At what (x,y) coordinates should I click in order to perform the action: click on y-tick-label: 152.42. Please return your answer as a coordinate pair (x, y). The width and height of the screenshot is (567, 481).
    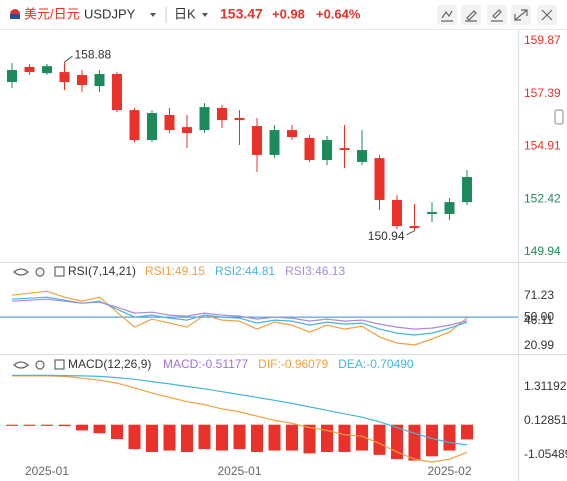
    Looking at the image, I should click on (542, 198).